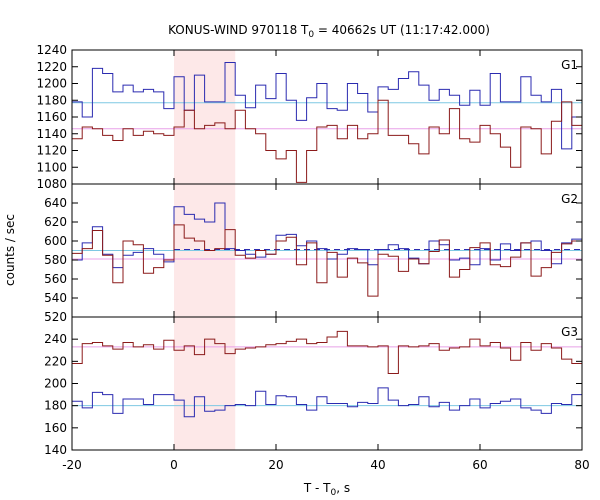 The image size is (600, 500). I want to click on g3-series-0-line, so click(327, 352).